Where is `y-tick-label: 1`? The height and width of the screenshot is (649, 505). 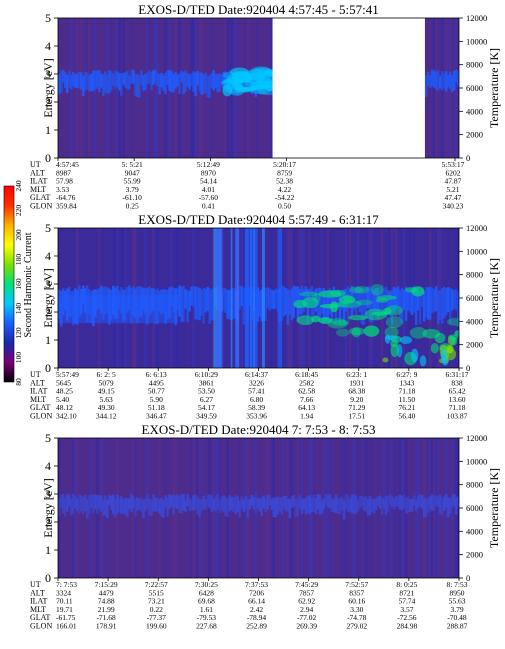
y-tick-label: 1 is located at coordinates (48, 130).